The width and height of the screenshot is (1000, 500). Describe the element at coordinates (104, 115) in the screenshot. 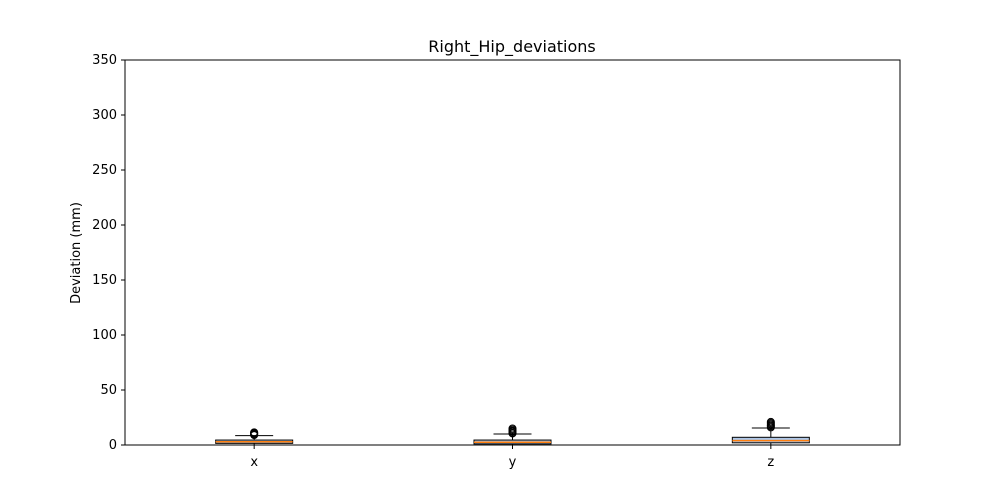

I see `y-tick-label: 300` at that location.